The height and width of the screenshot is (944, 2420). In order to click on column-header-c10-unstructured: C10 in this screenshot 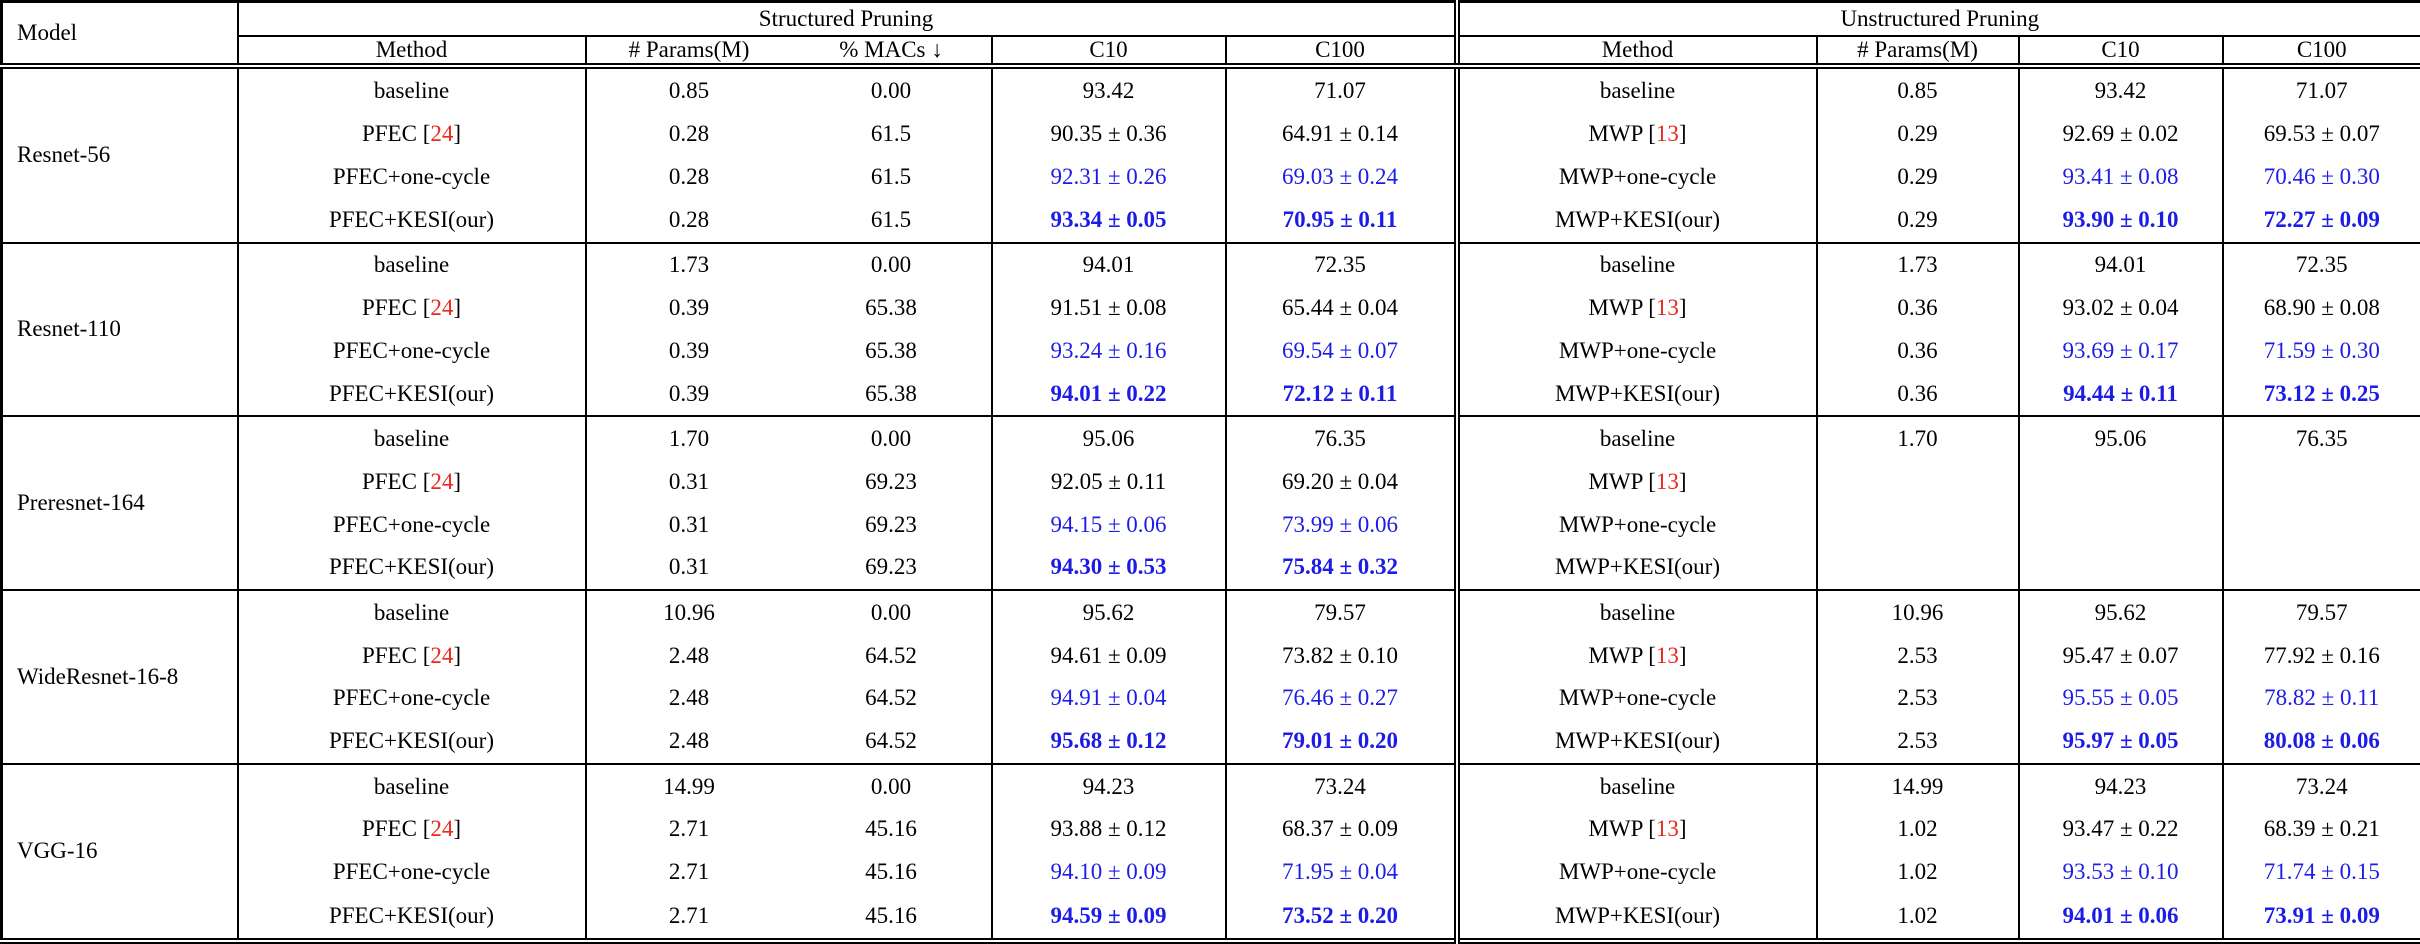, I will do `click(2120, 52)`.